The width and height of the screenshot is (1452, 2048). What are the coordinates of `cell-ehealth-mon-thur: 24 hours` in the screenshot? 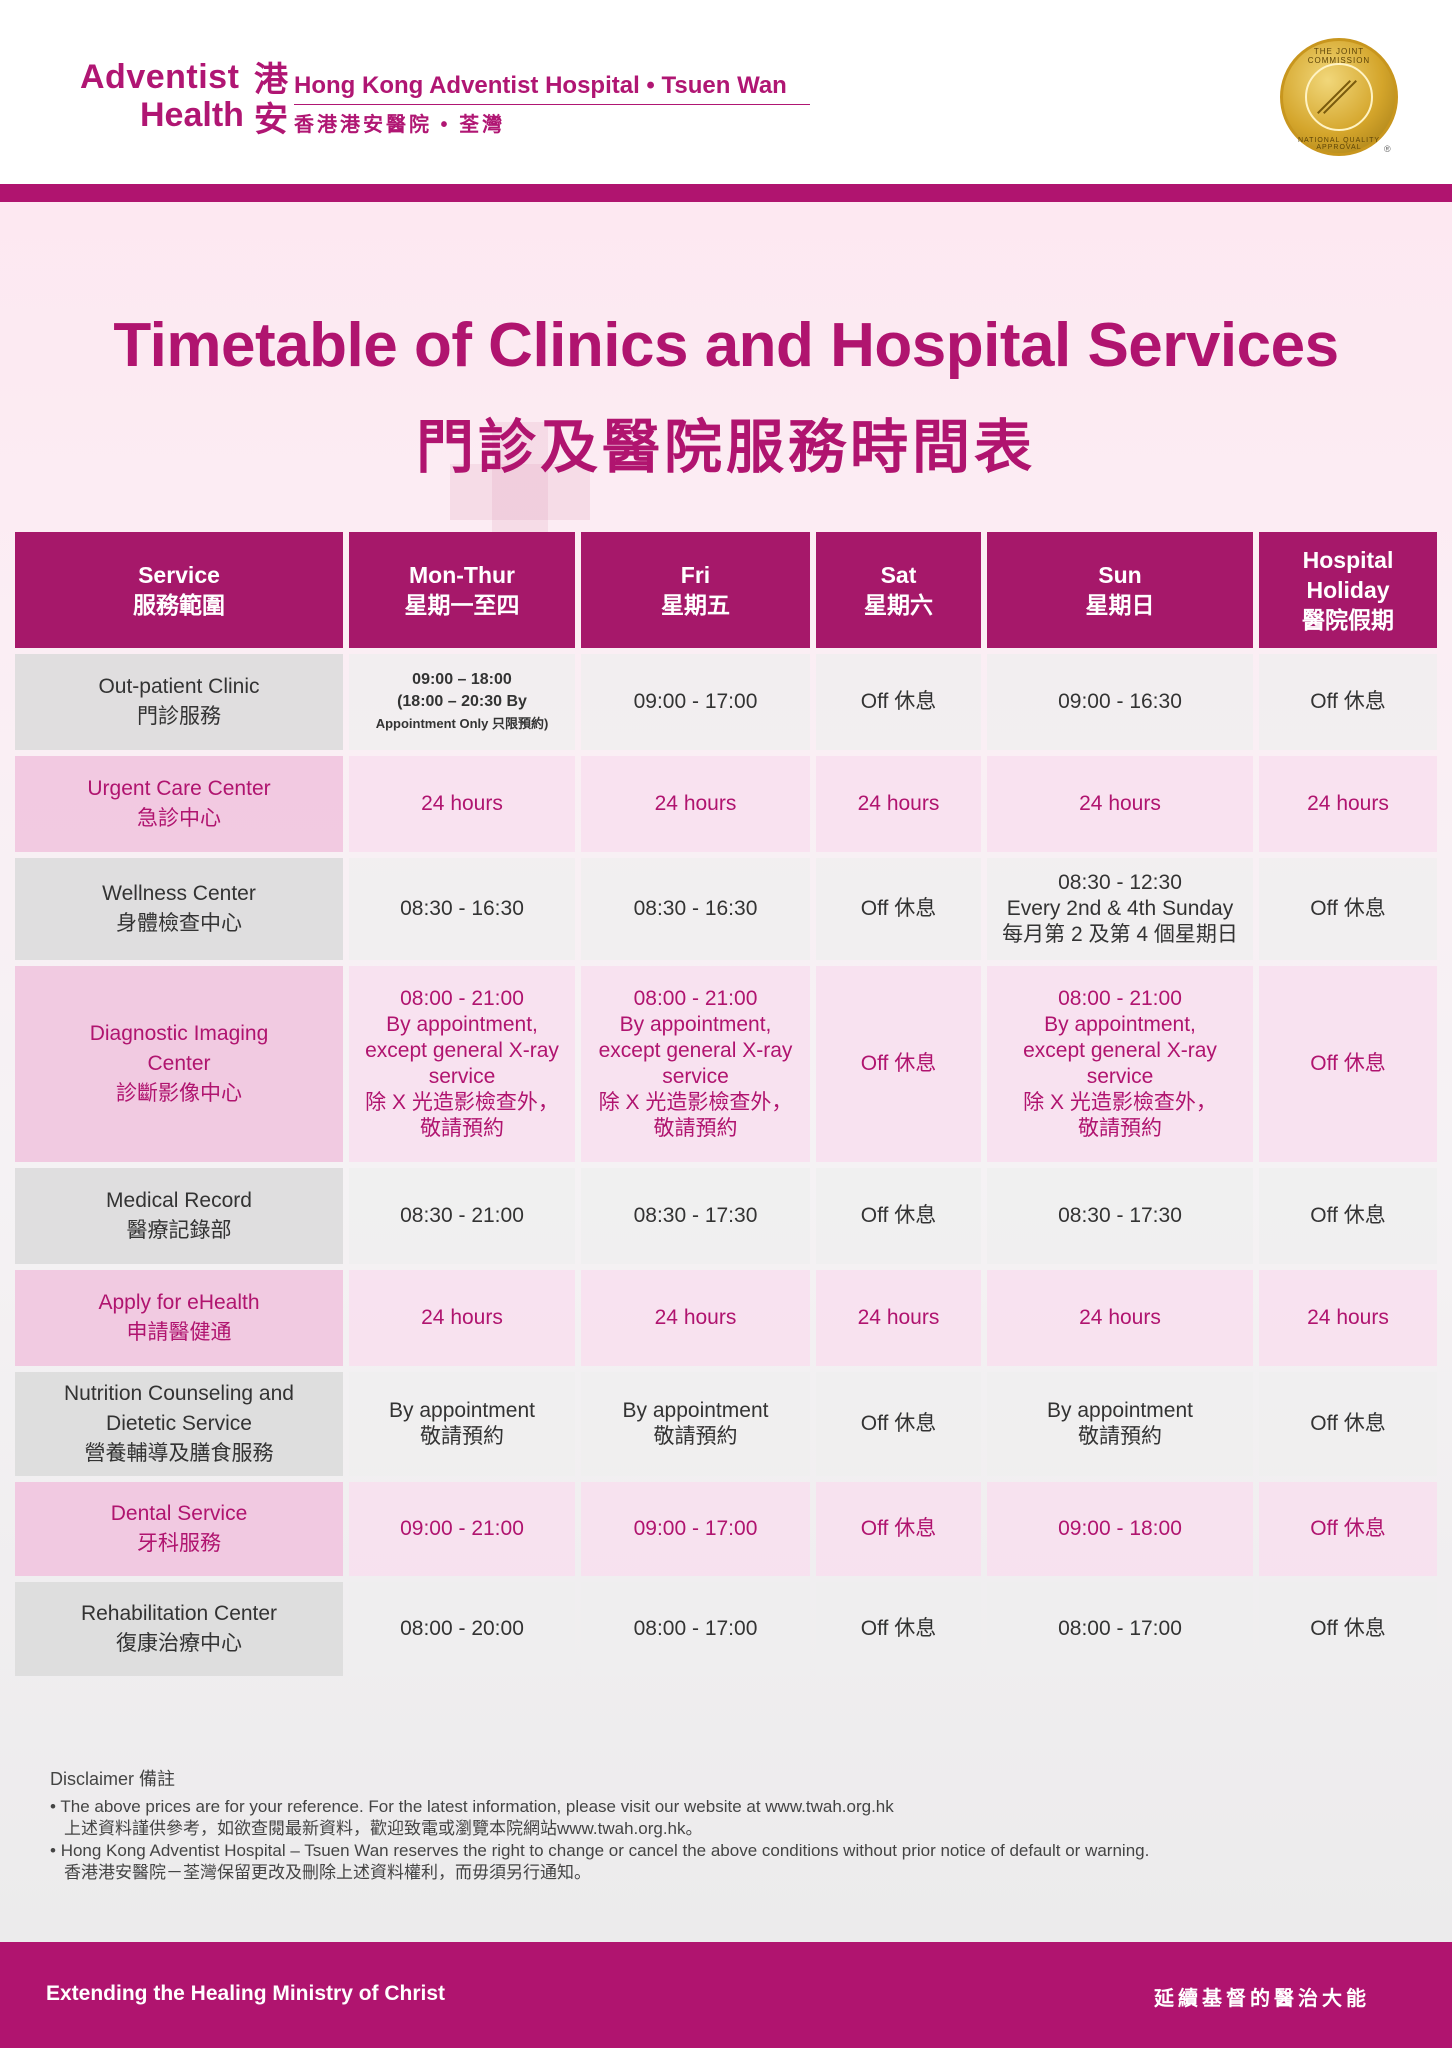 It's located at (462, 1318).